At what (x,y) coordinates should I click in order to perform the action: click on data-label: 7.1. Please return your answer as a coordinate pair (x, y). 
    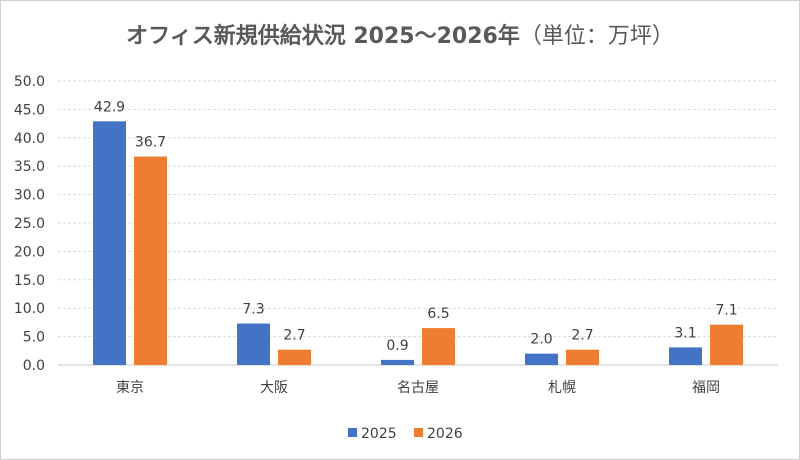
    Looking at the image, I should click on (726, 311).